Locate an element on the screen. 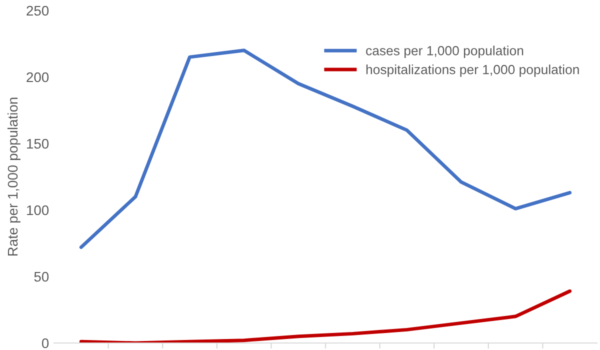 The width and height of the screenshot is (600, 350). line-series is located at coordinates (325, 316).